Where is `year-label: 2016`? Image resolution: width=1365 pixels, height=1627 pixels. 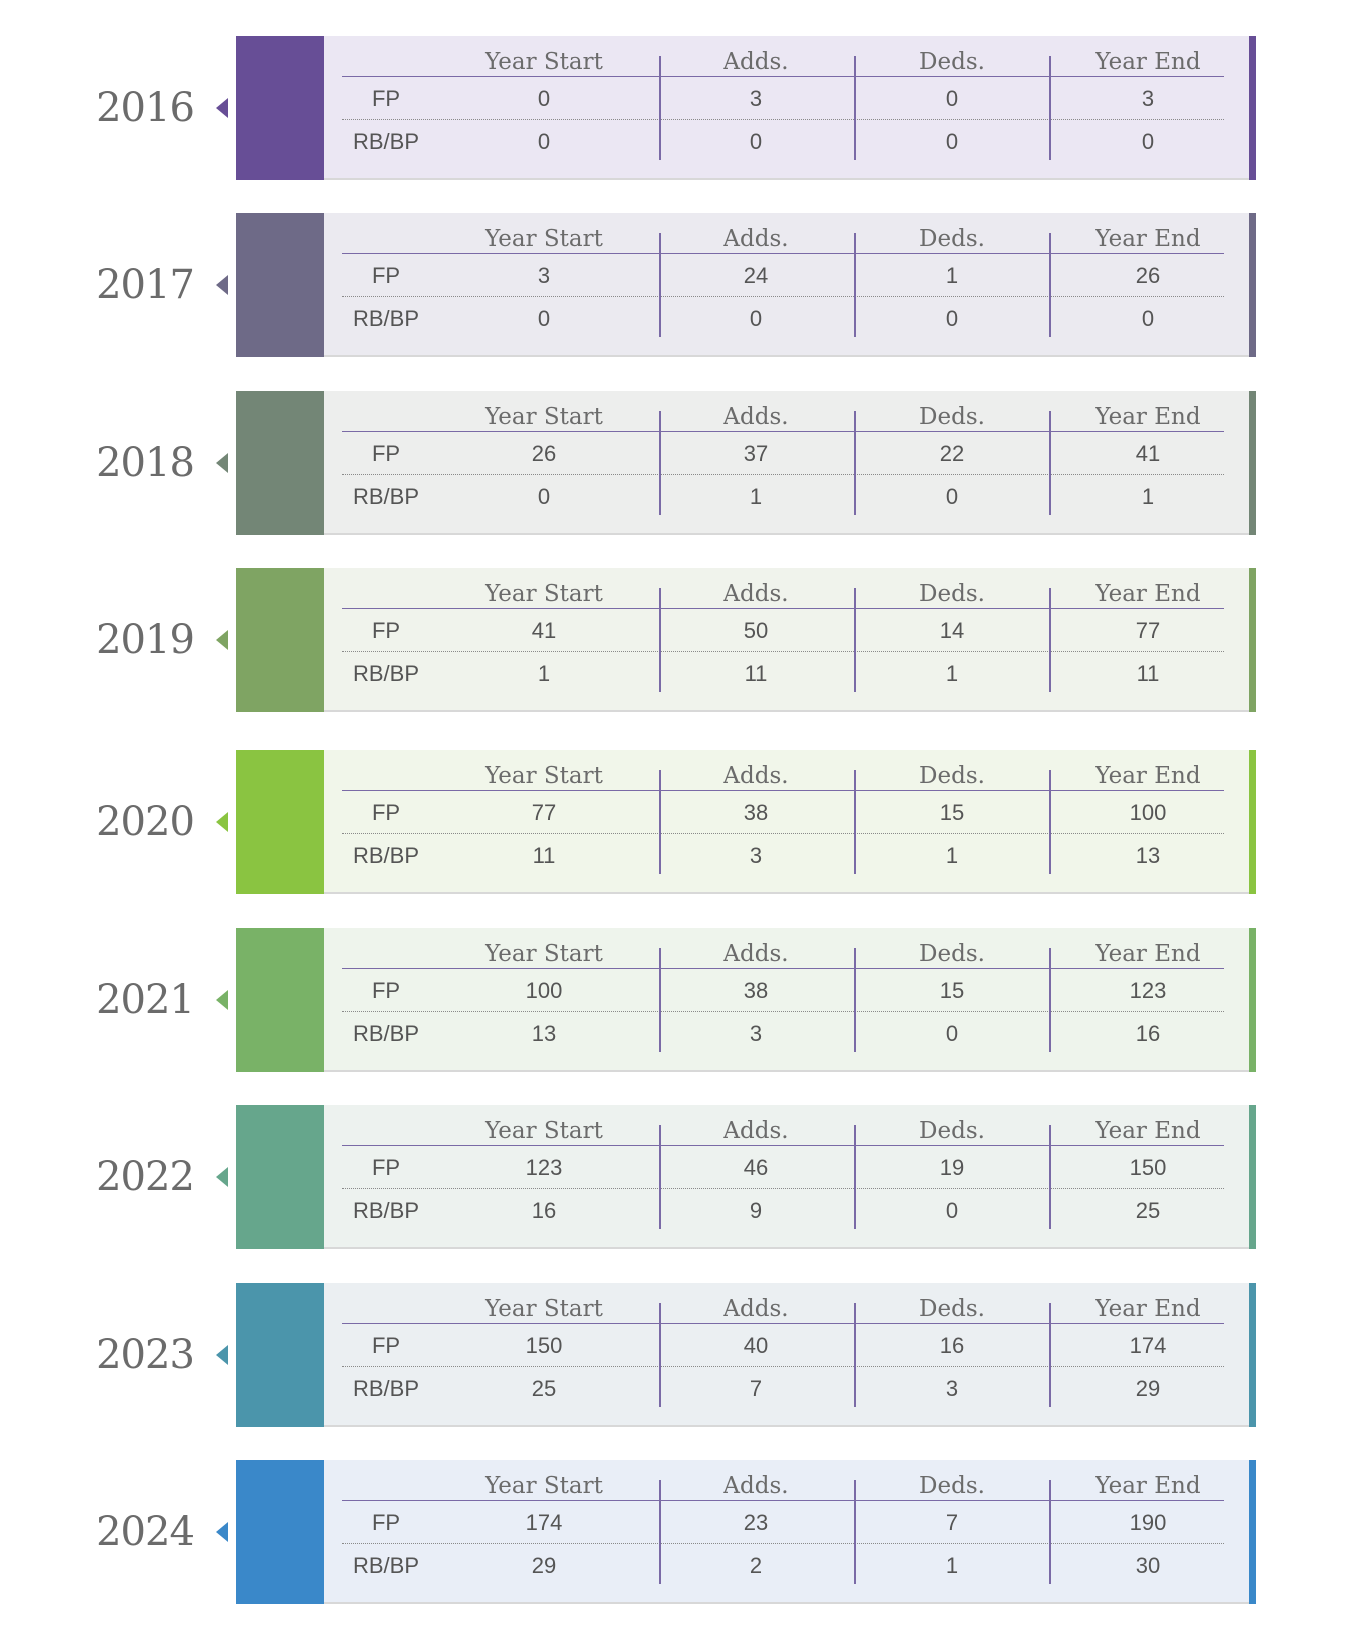 year-label: 2016 is located at coordinates (145, 108).